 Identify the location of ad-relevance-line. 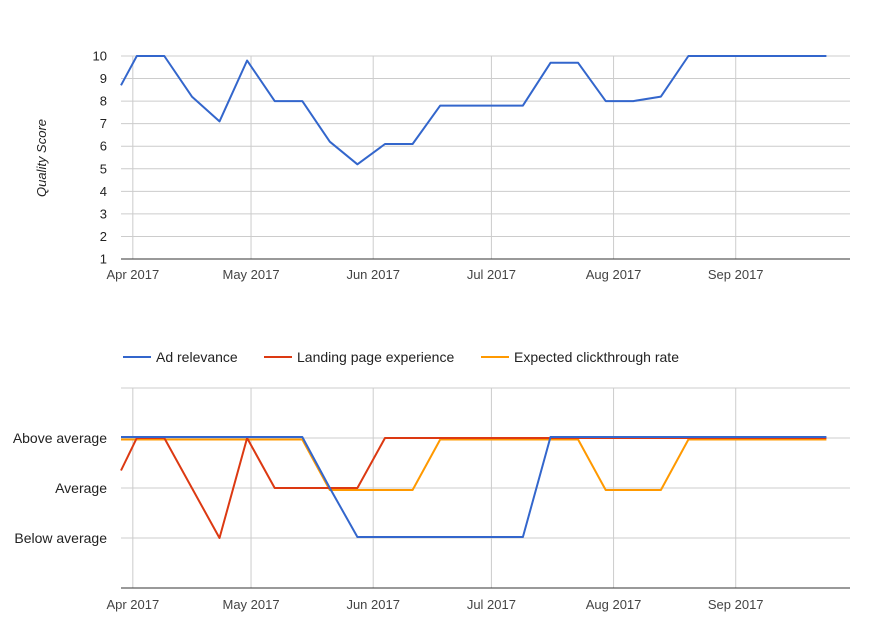
(474, 487).